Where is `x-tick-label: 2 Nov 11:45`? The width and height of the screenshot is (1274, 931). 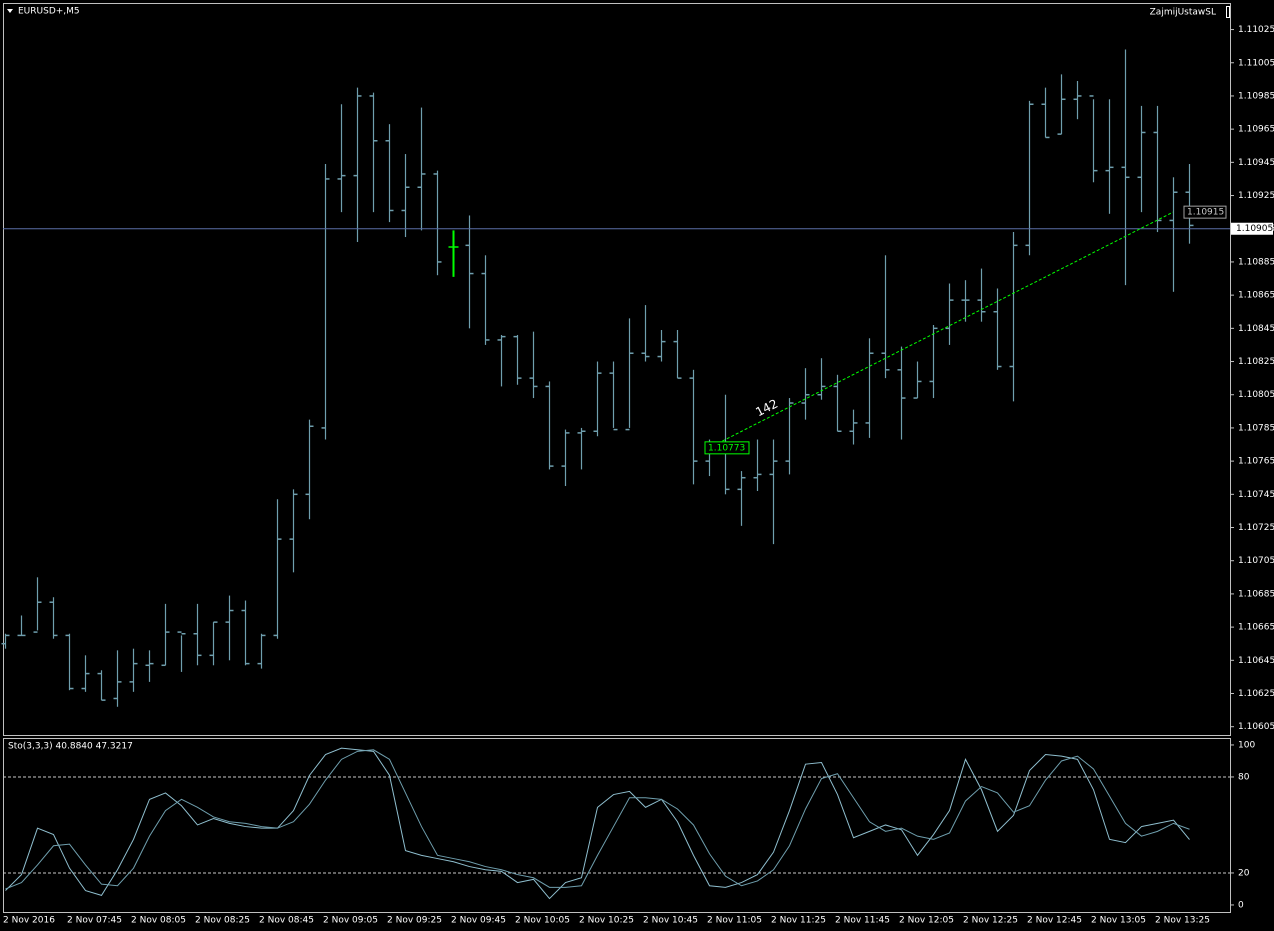
x-tick-label: 2 Nov 11:45 is located at coordinates (862, 921).